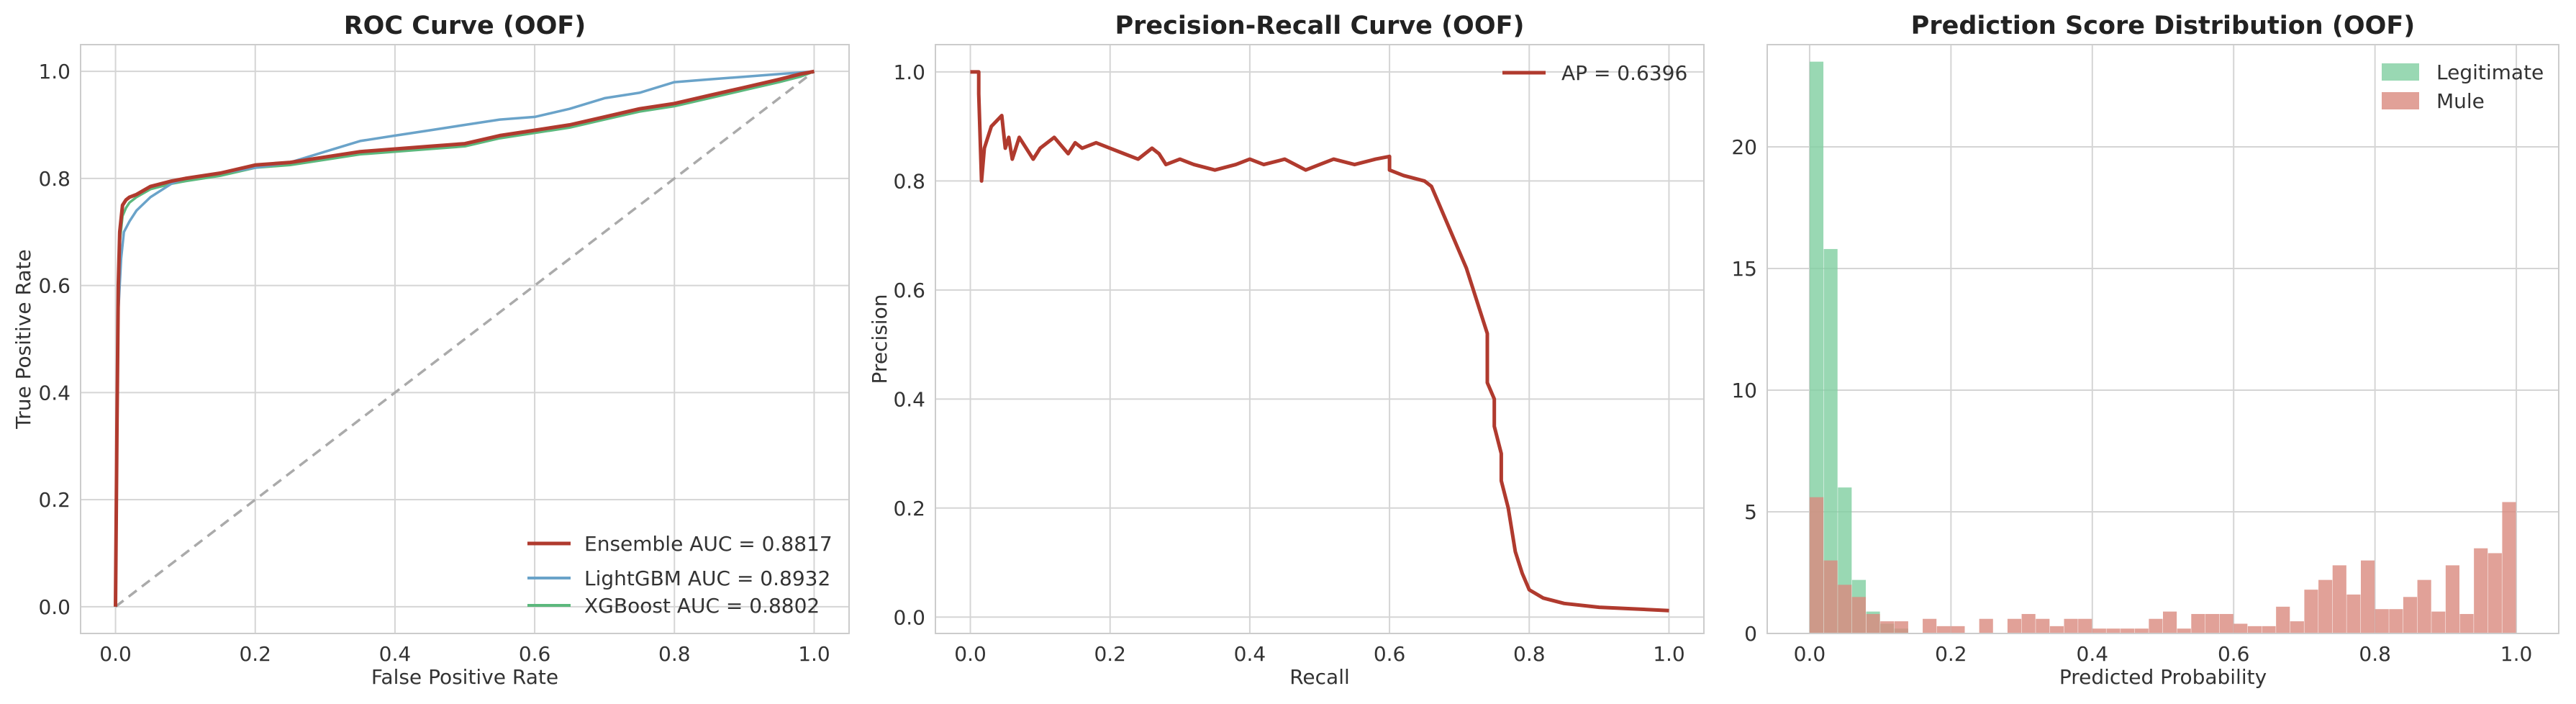 This screenshot has width=2576, height=704. I want to click on dist-y-ticks: 0 5 10 15 20, so click(1744, 390).